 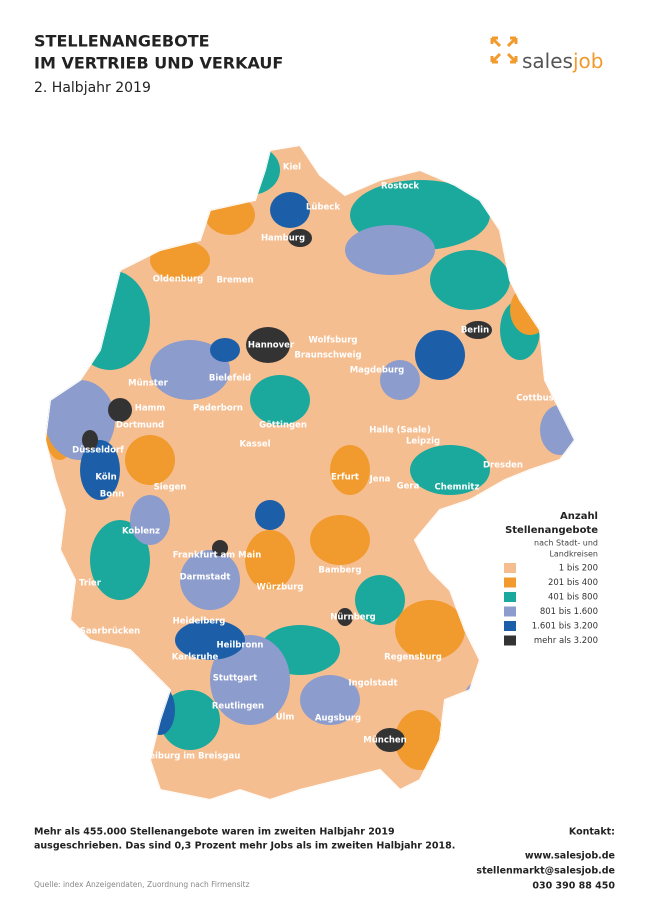 What do you see at coordinates (122, 41) in the screenshot?
I see `title: STELLENANGEBOTE` at bounding box center [122, 41].